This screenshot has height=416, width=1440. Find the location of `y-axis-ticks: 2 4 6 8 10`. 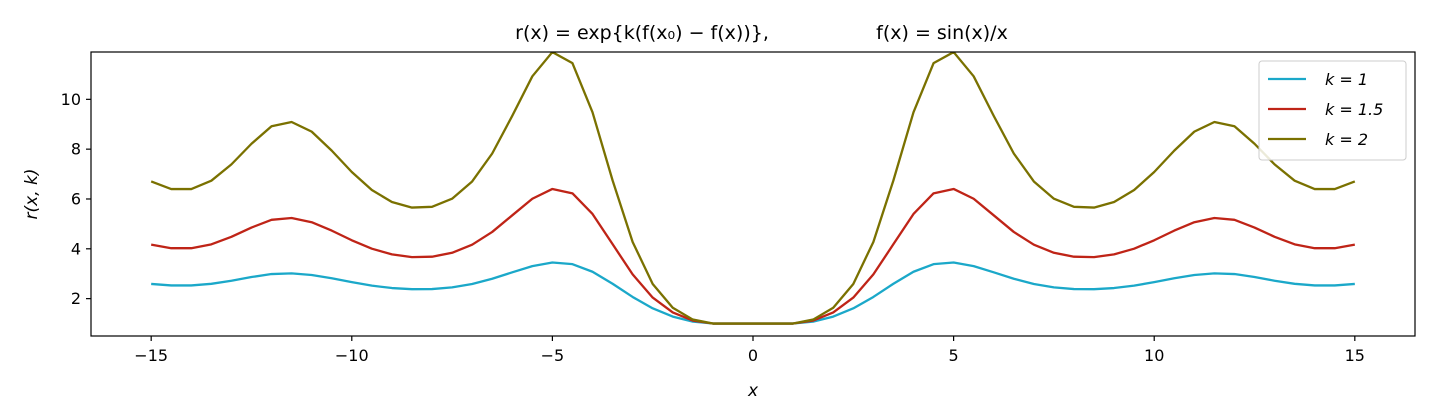

y-axis-ticks: 2 4 6 8 10 is located at coordinates (76, 199).